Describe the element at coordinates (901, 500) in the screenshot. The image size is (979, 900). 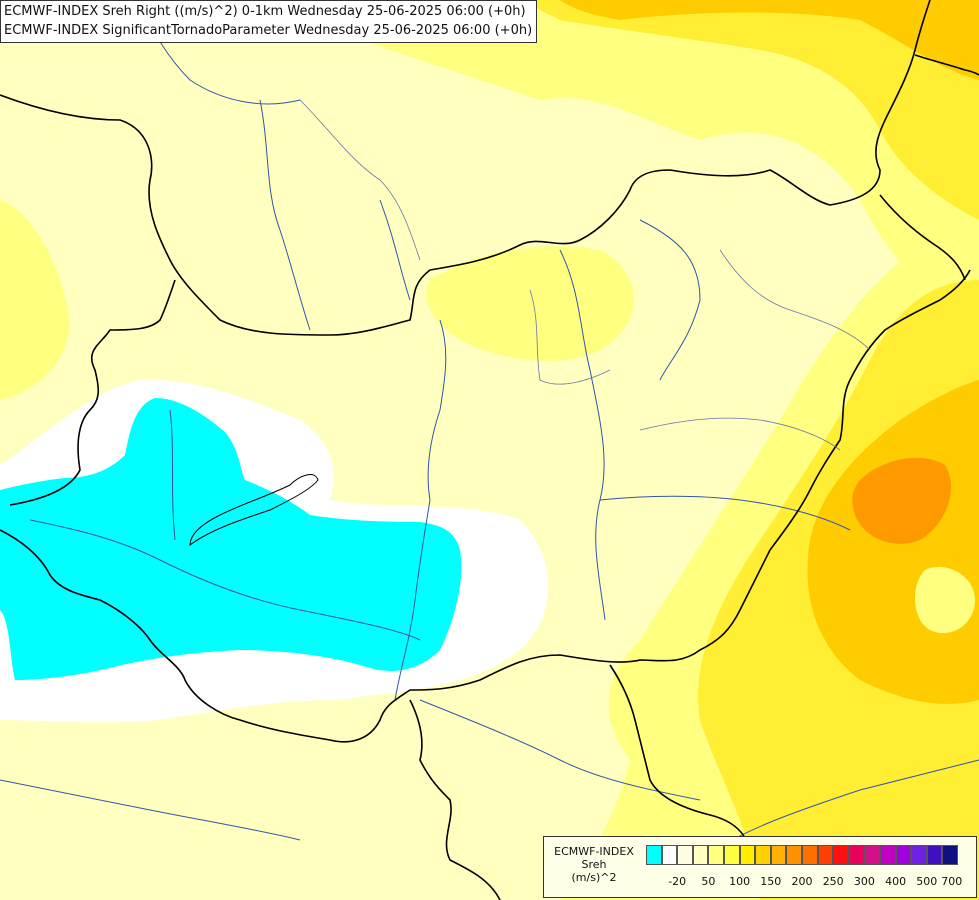
I see `dark-orange-spot` at that location.